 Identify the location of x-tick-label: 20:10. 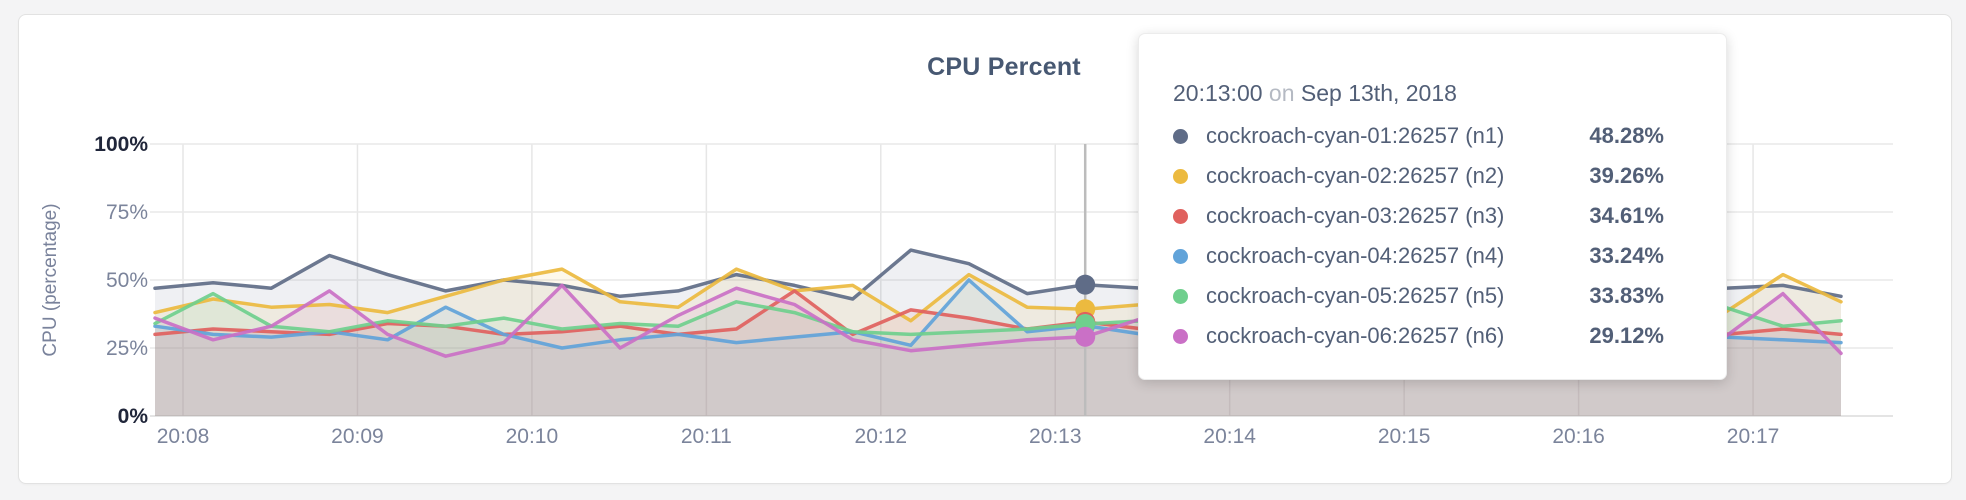
(532, 436).